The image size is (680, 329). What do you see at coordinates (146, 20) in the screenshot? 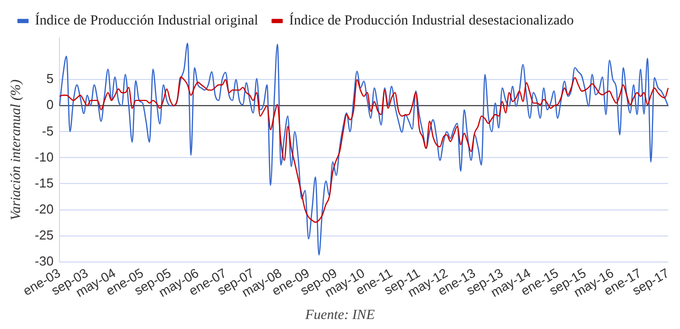
I see `legend-label: Índice de Producción Industrial original` at bounding box center [146, 20].